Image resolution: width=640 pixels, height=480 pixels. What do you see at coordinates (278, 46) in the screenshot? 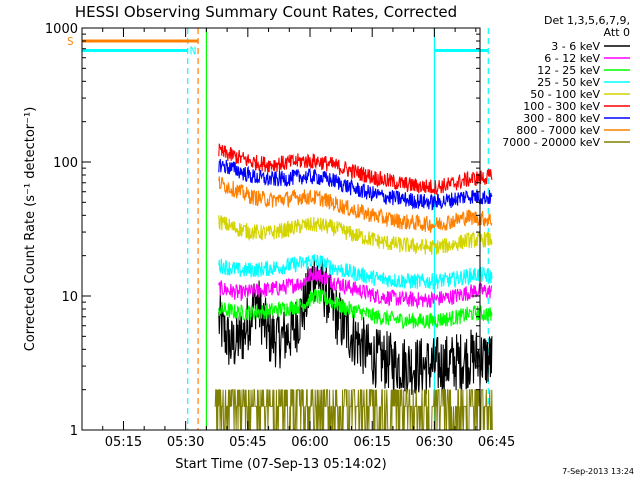
I see `attenuator-flags: SN` at bounding box center [278, 46].